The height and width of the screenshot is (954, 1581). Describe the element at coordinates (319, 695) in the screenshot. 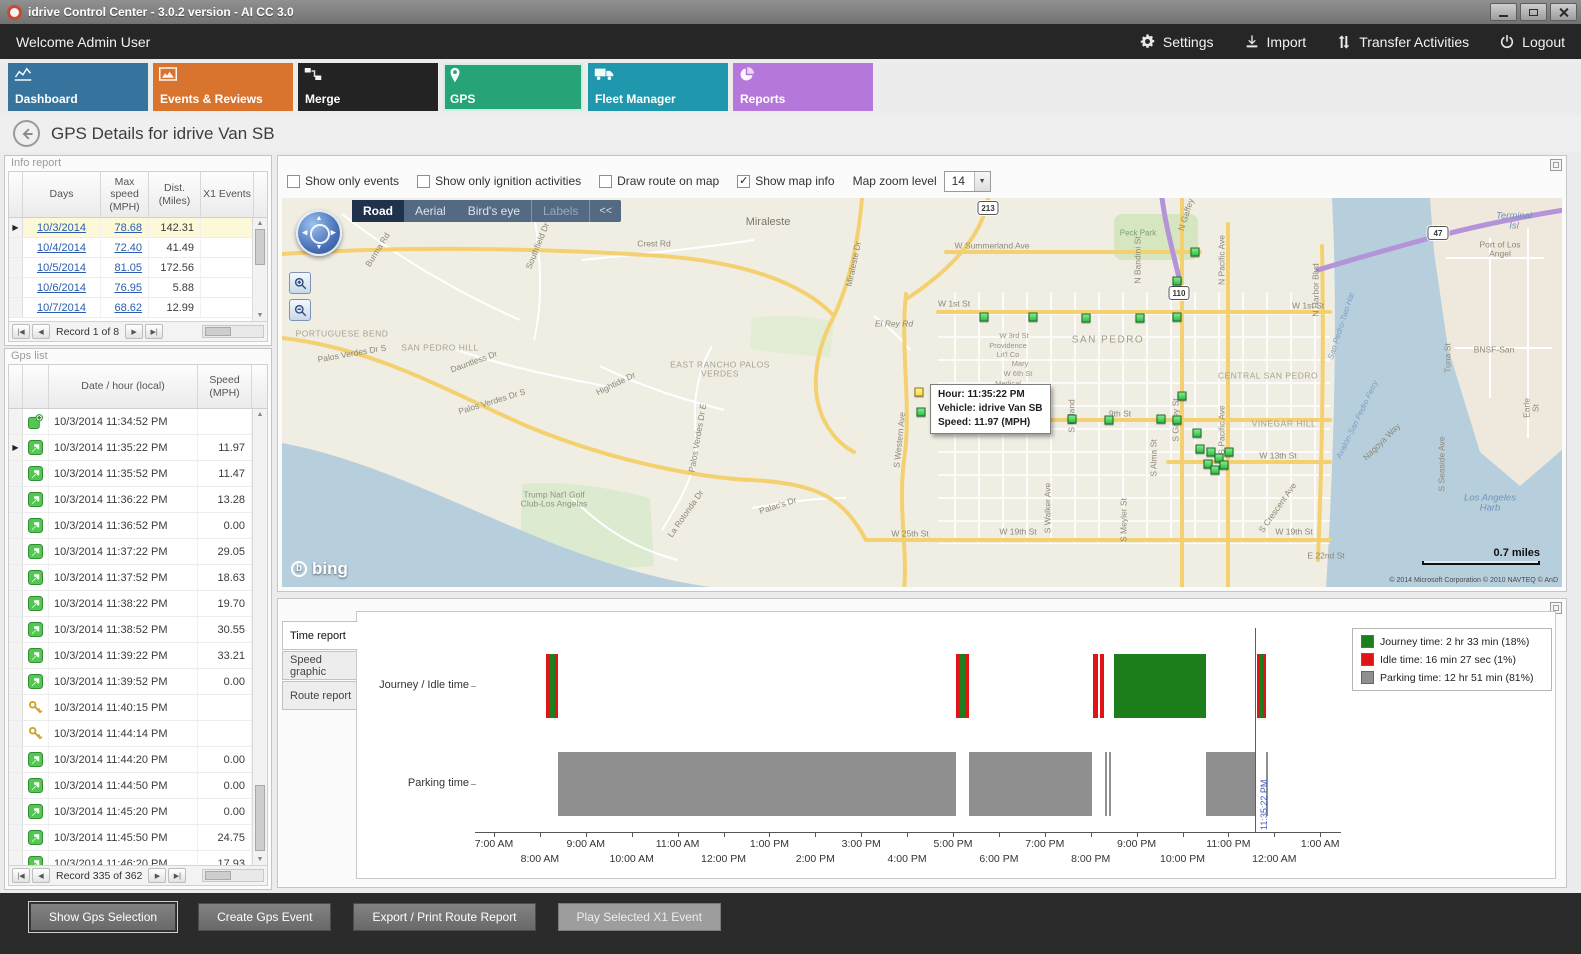

I see `chart-tab-route-report: Route report` at that location.